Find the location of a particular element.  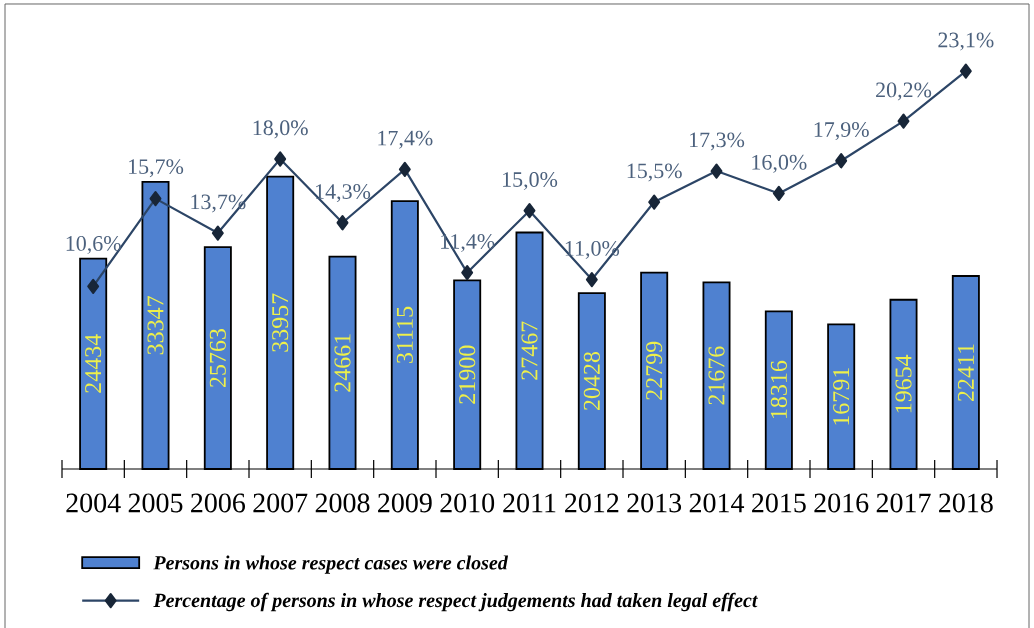

x-tick-label: 2008 is located at coordinates (342, 503).